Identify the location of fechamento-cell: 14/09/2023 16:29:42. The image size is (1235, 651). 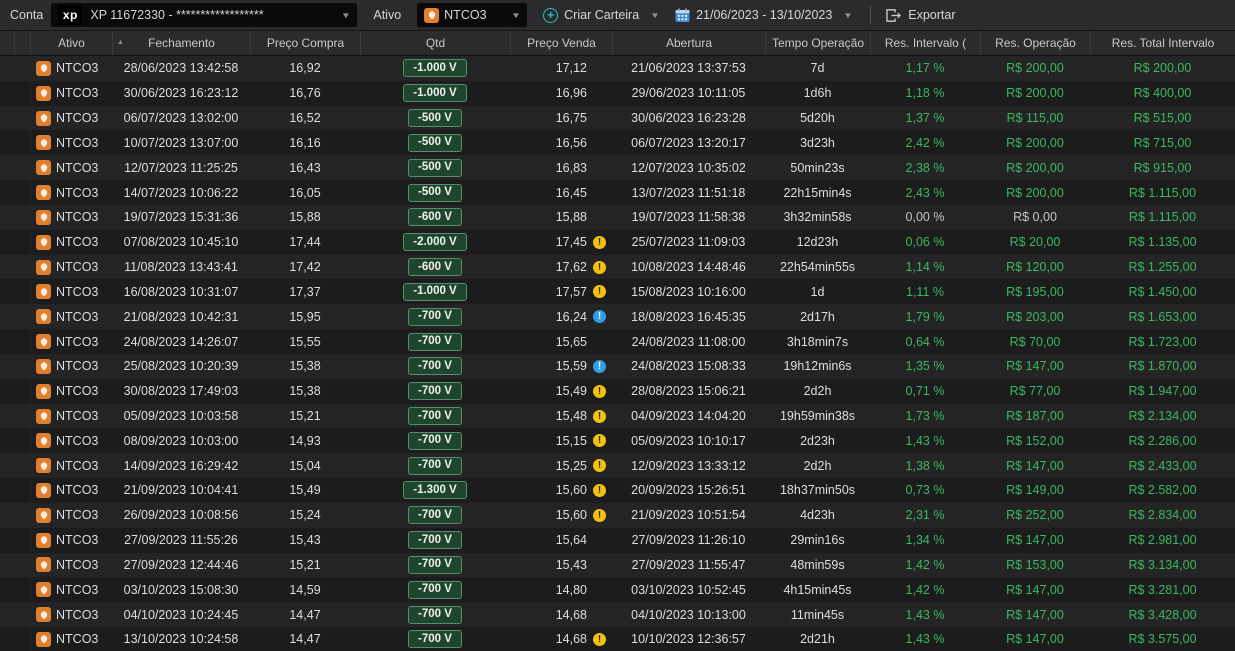
(181, 465).